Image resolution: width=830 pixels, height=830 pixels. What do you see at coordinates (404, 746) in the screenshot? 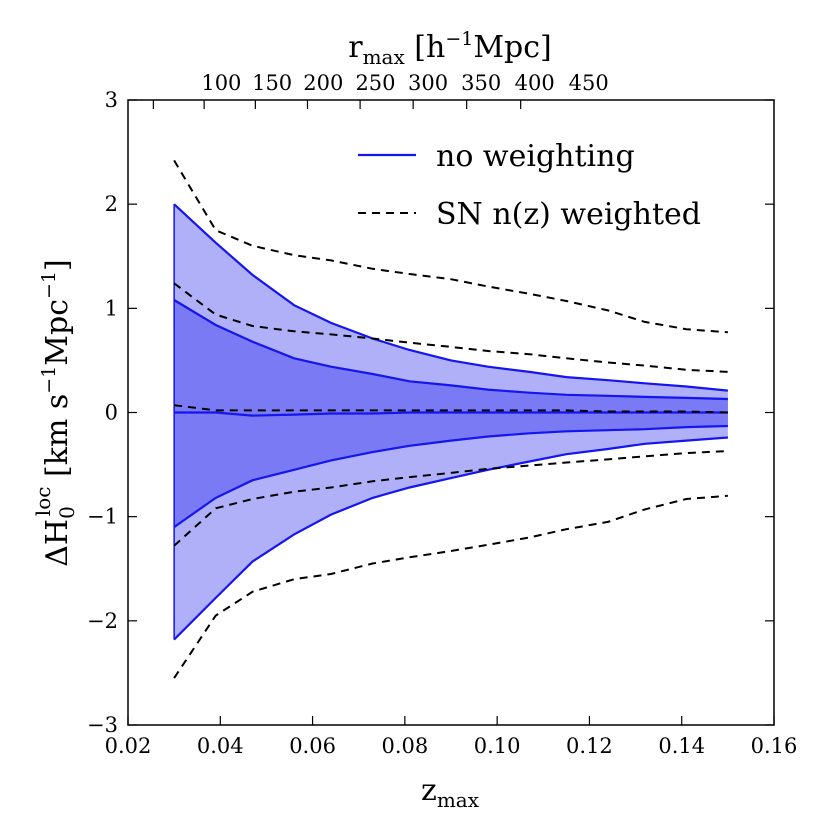
I see `x-tick-label: 0.08` at bounding box center [404, 746].